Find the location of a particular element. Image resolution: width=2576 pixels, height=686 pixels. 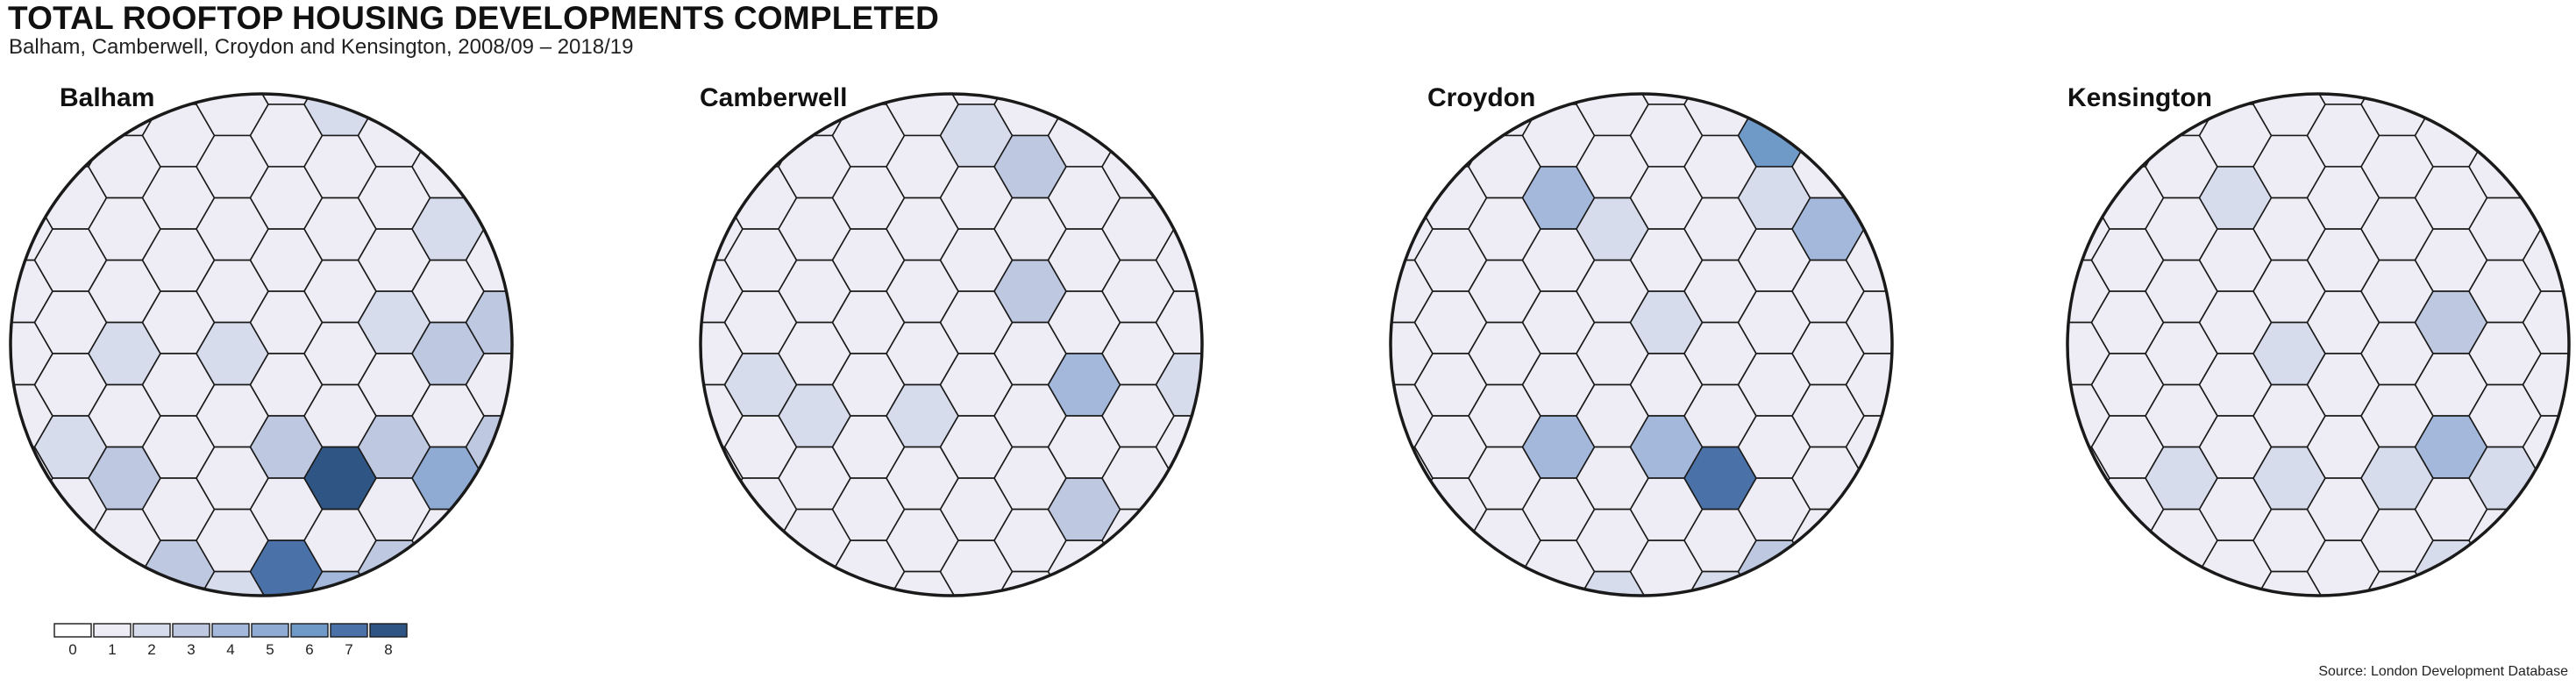

legend-label: 4 is located at coordinates (230, 649).